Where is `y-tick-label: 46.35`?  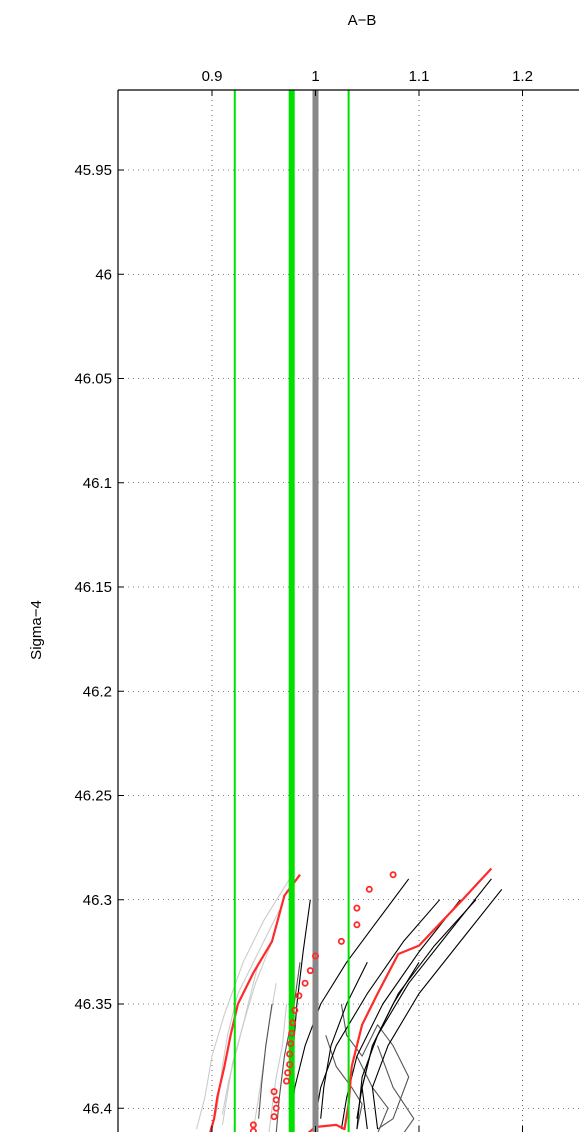
y-tick-label: 46.35 is located at coordinates (93, 1004).